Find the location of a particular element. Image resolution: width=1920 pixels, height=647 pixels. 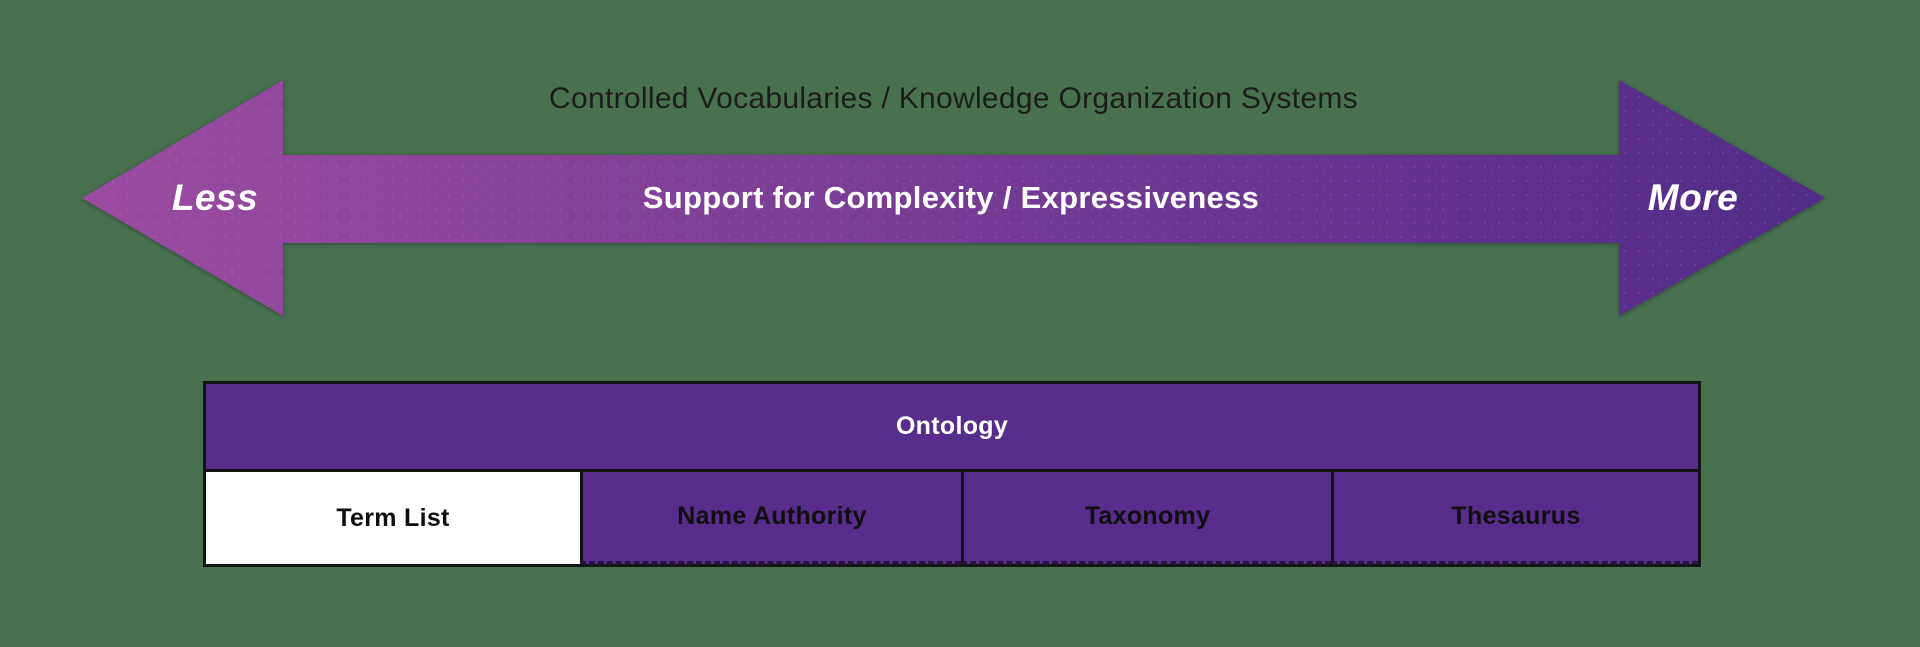

cell-term-list-label: Term List is located at coordinates (393, 517).